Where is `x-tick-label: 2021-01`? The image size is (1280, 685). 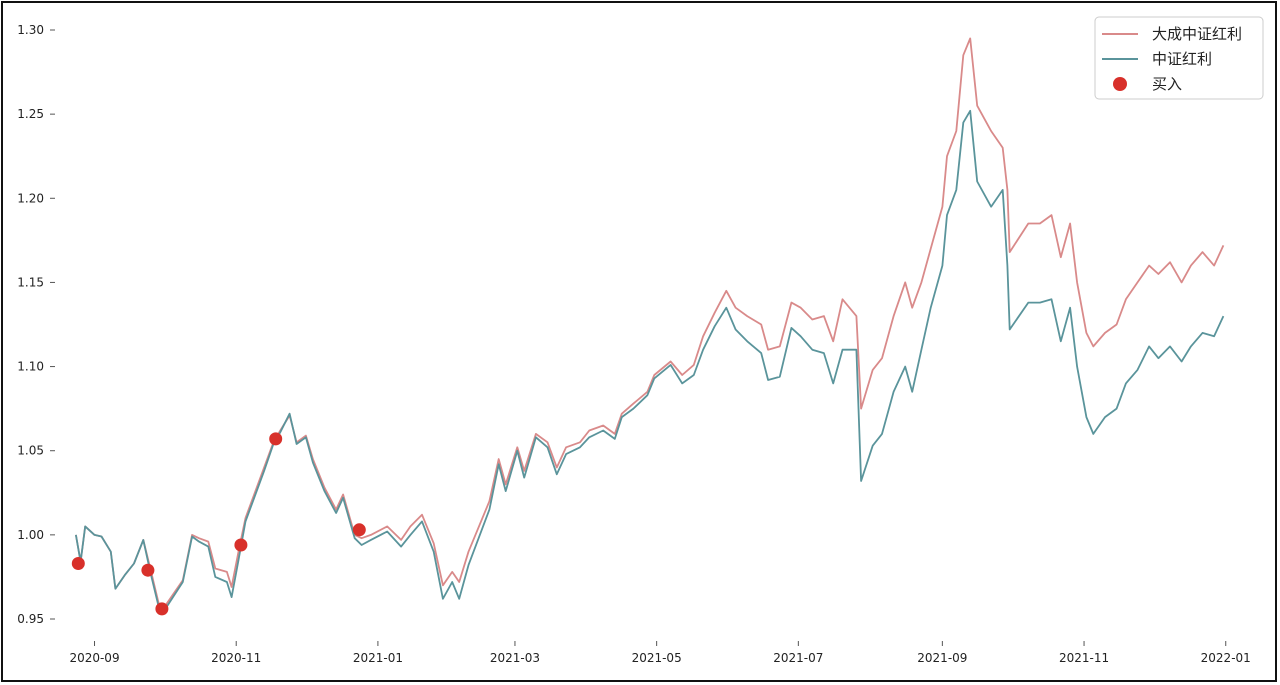
x-tick-label: 2021-01 is located at coordinates (378, 658).